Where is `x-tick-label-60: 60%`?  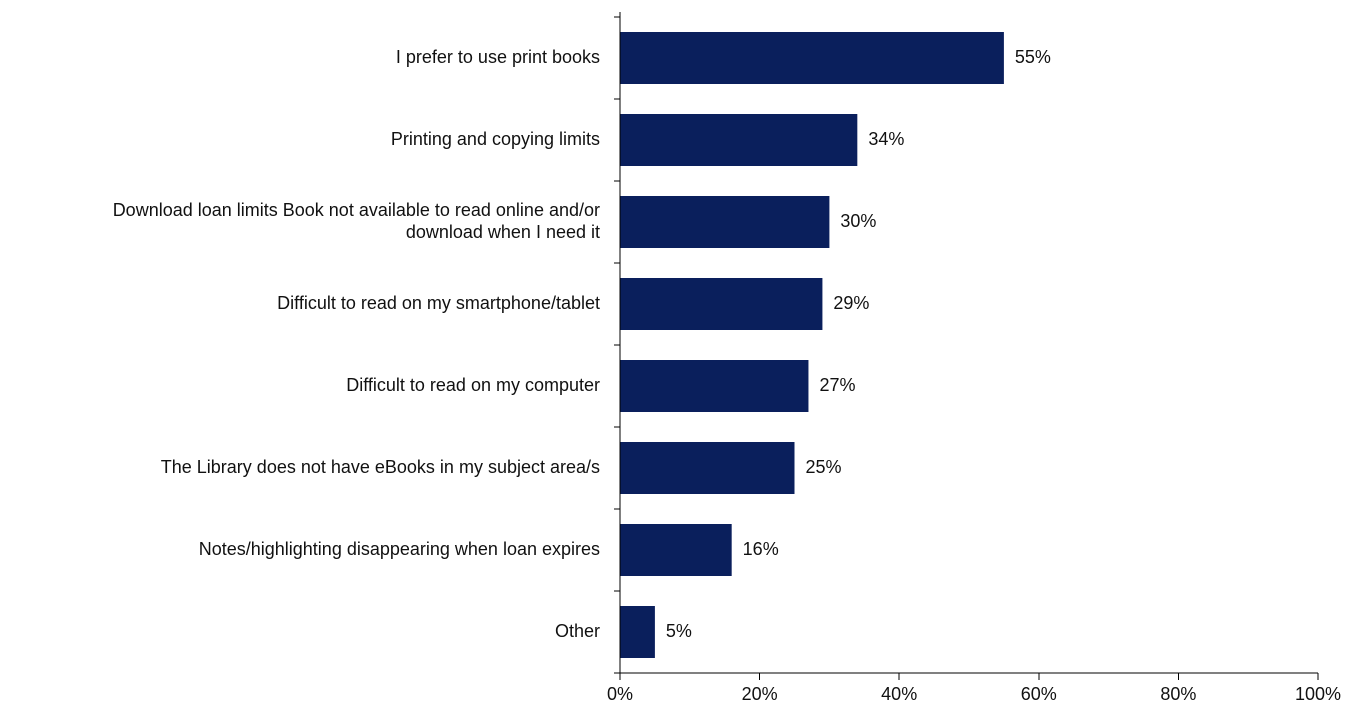 x-tick-label-60: 60% is located at coordinates (1039, 694).